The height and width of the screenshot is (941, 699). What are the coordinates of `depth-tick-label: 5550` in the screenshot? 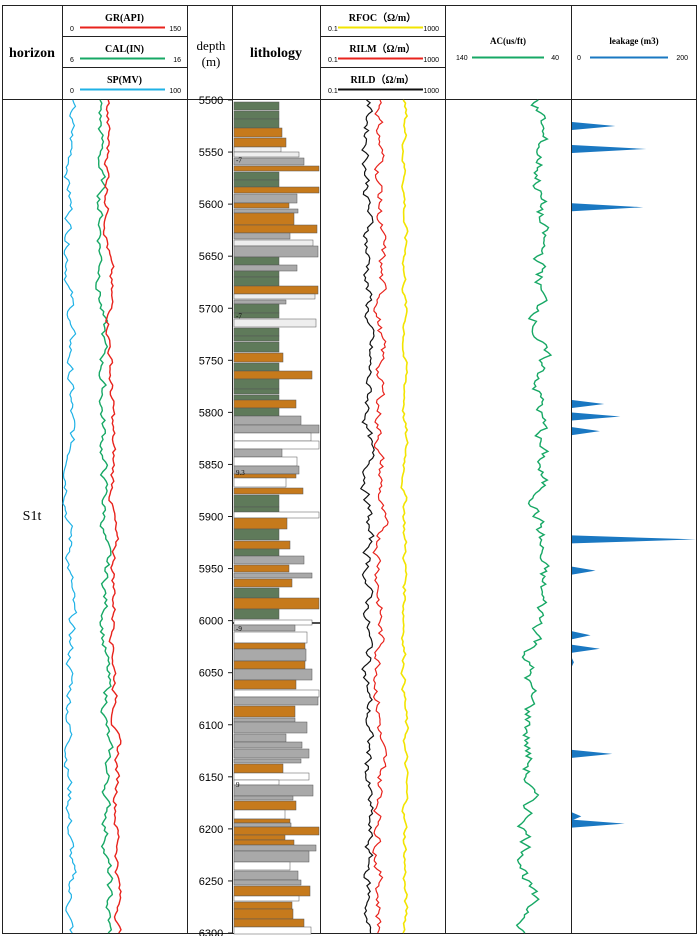 It's located at (211, 153).